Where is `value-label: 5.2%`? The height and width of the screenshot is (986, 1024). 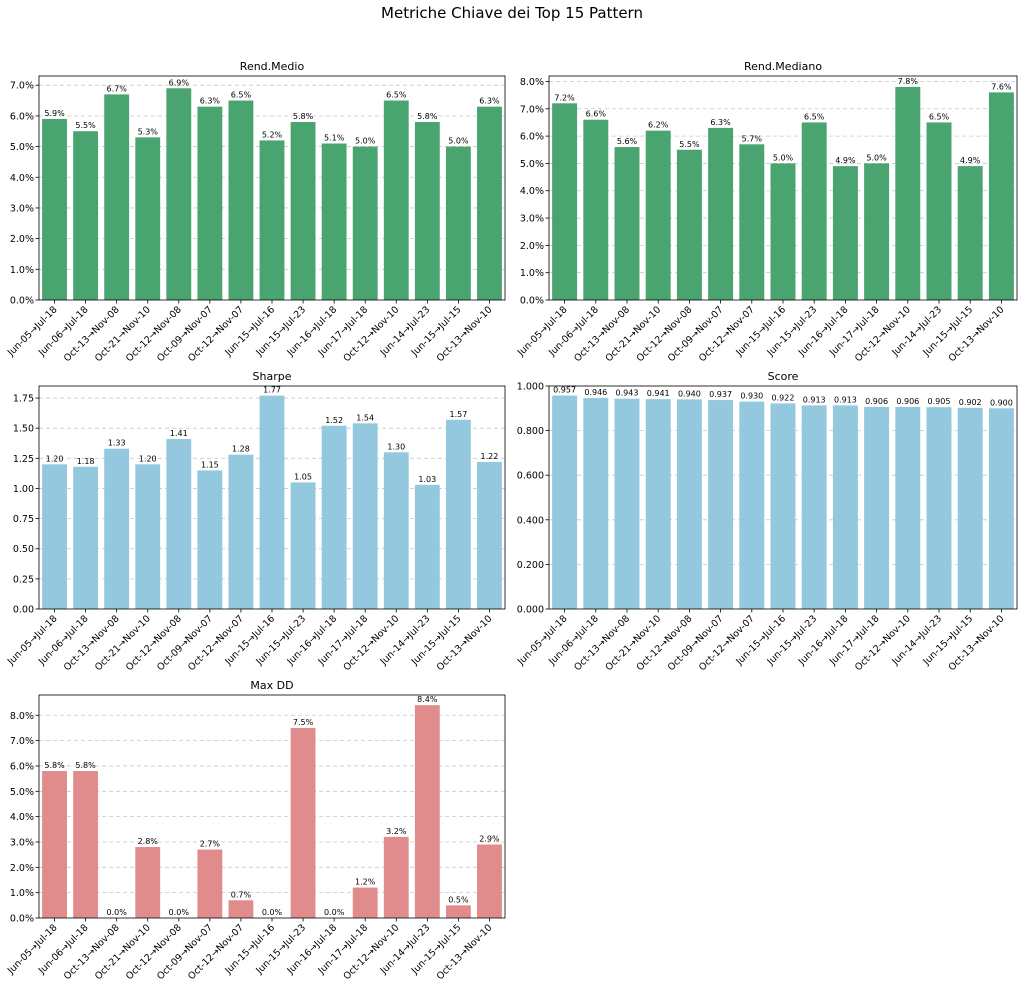
value-label: 5.2% is located at coordinates (272, 134).